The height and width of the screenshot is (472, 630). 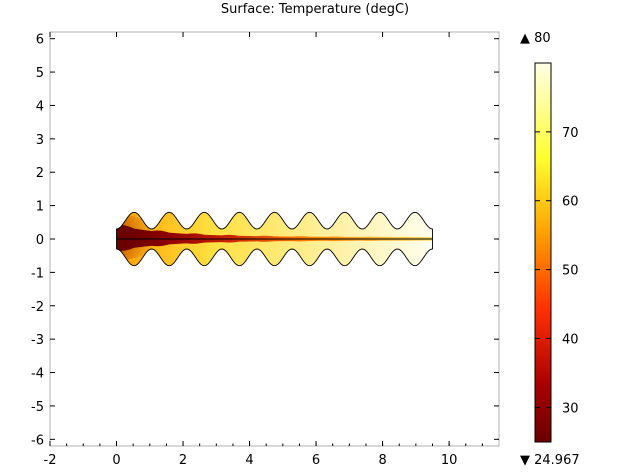 I want to click on y-tick-label: 2, so click(x=40, y=173).